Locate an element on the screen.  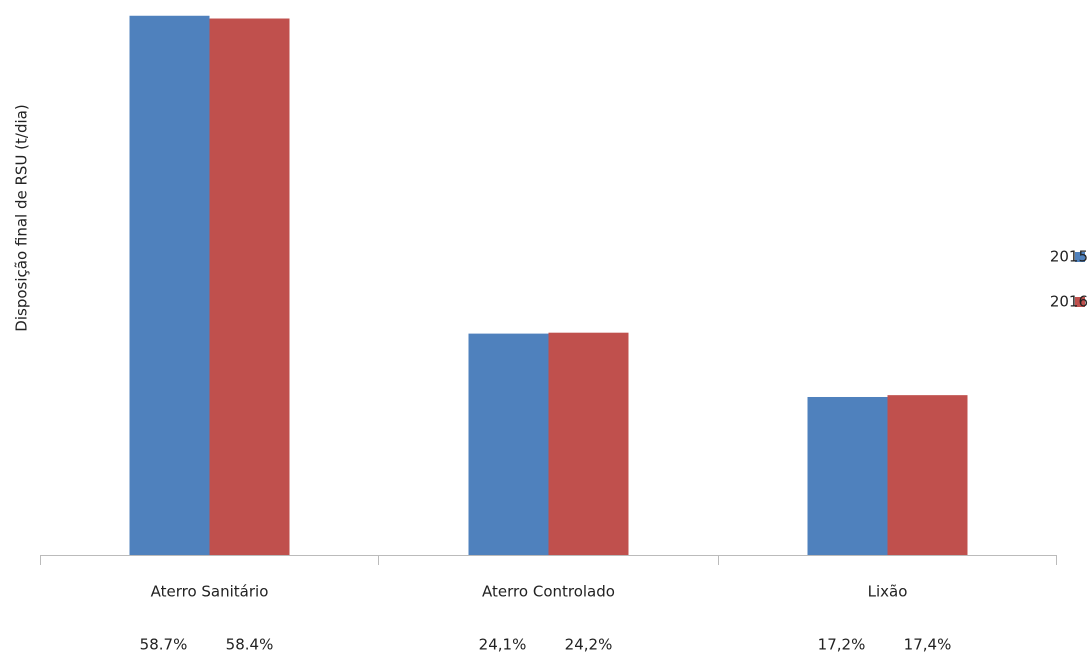
value-label: 58.4% is located at coordinates (250, 645).